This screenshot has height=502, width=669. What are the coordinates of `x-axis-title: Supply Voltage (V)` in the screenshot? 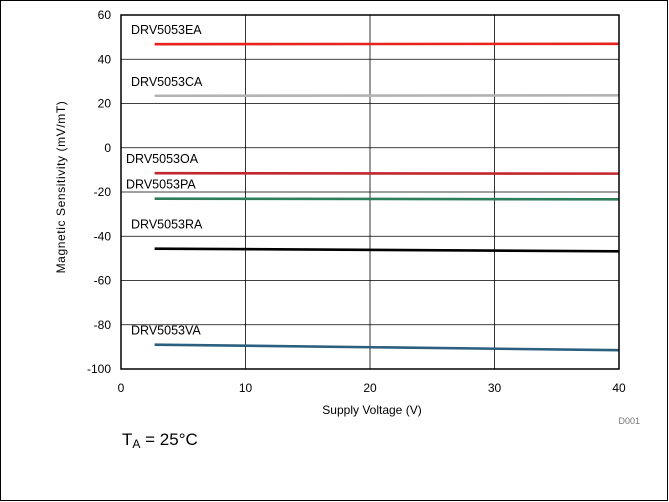 It's located at (371, 410).